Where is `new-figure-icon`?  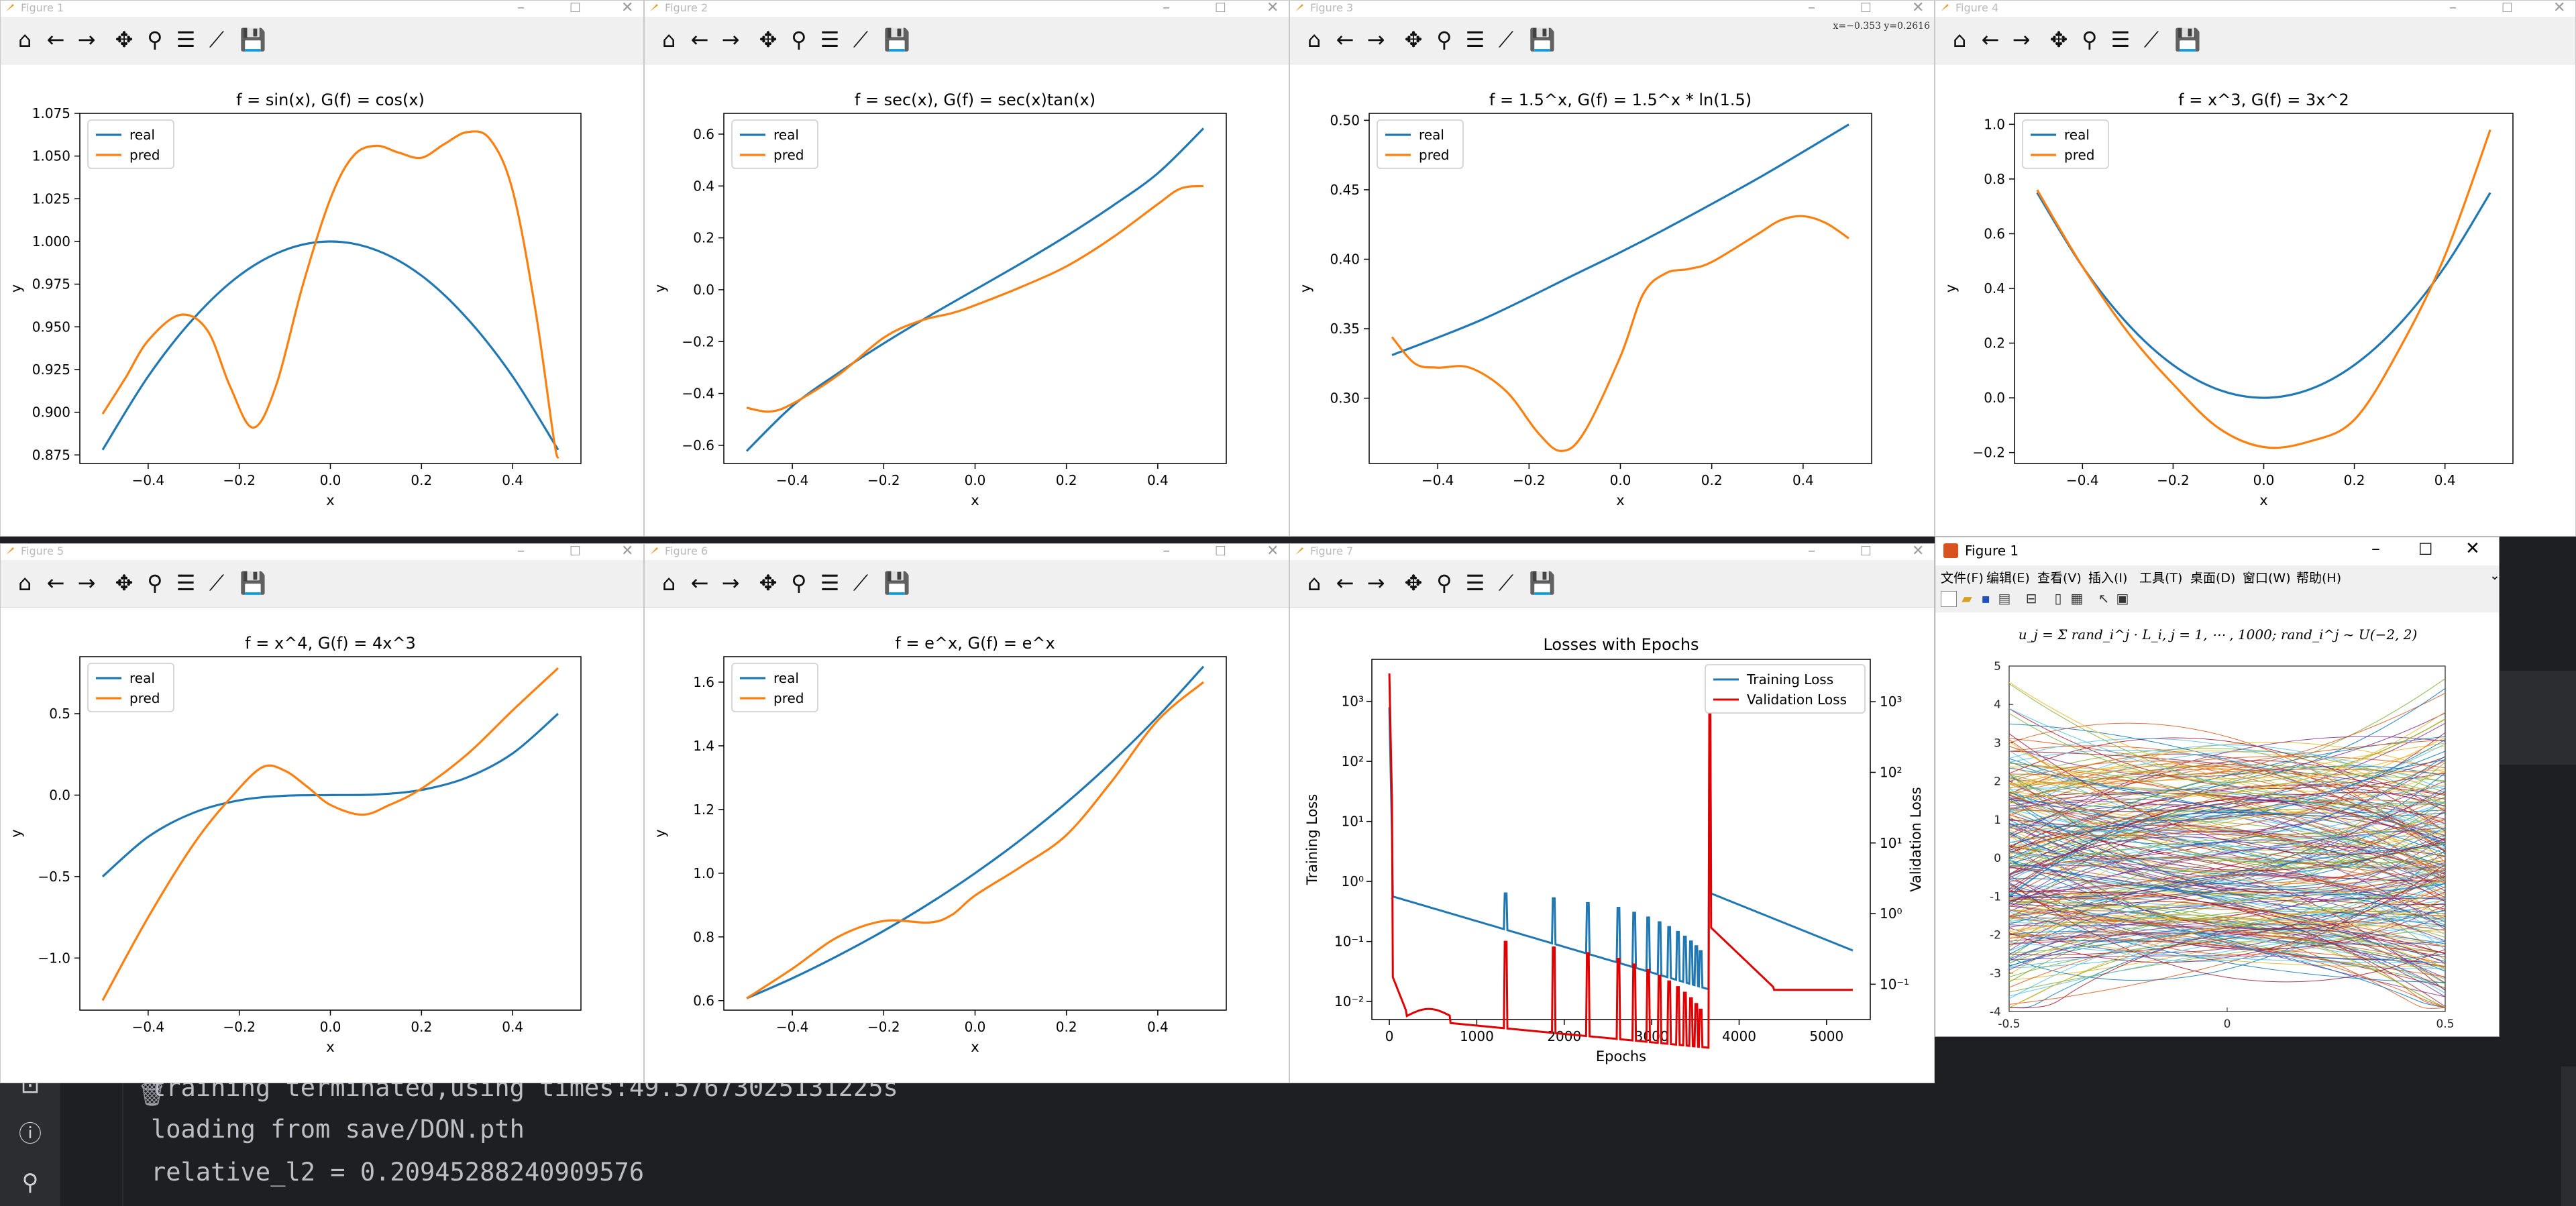
new-figure-icon is located at coordinates (1949, 599).